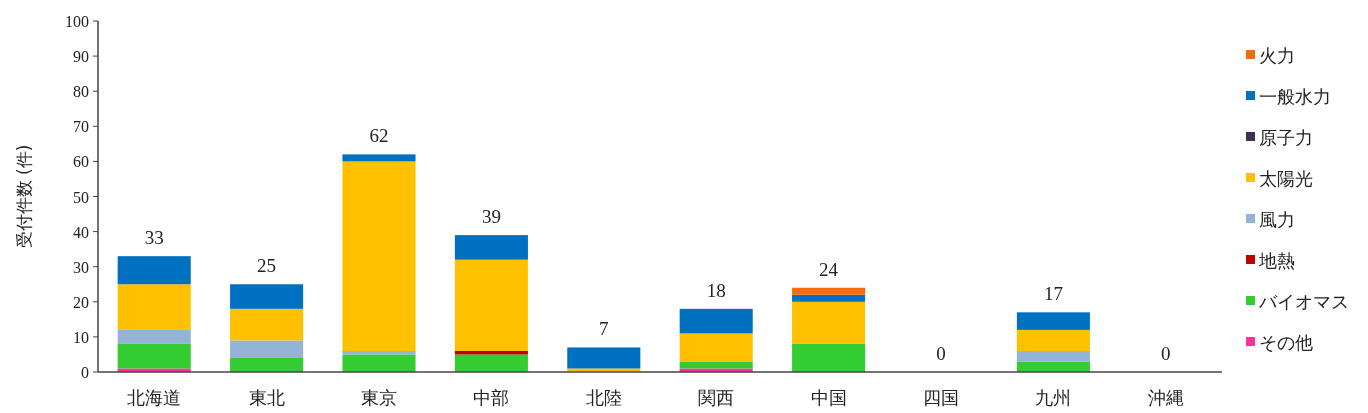 The height and width of the screenshot is (413, 1368). I want to click on legend-label: 地熱, so click(1276, 260).